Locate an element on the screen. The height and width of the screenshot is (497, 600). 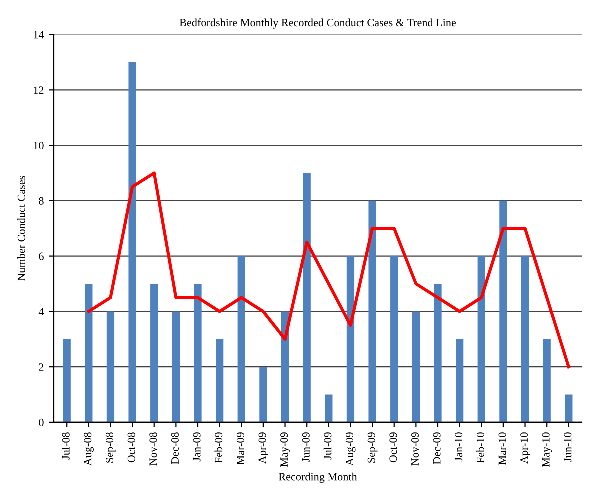
x-tick-label: Feb-10 is located at coordinates (480, 448).